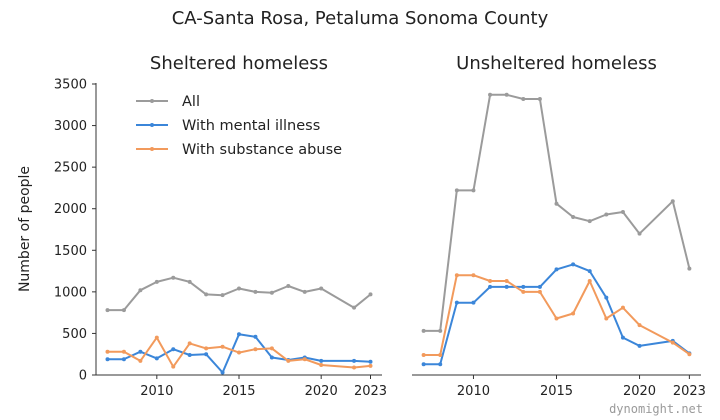 This screenshot has width=720, height=420. What do you see at coordinates (239, 63) in the screenshot?
I see `panel-title: Sheltered homeless` at bounding box center [239, 63].